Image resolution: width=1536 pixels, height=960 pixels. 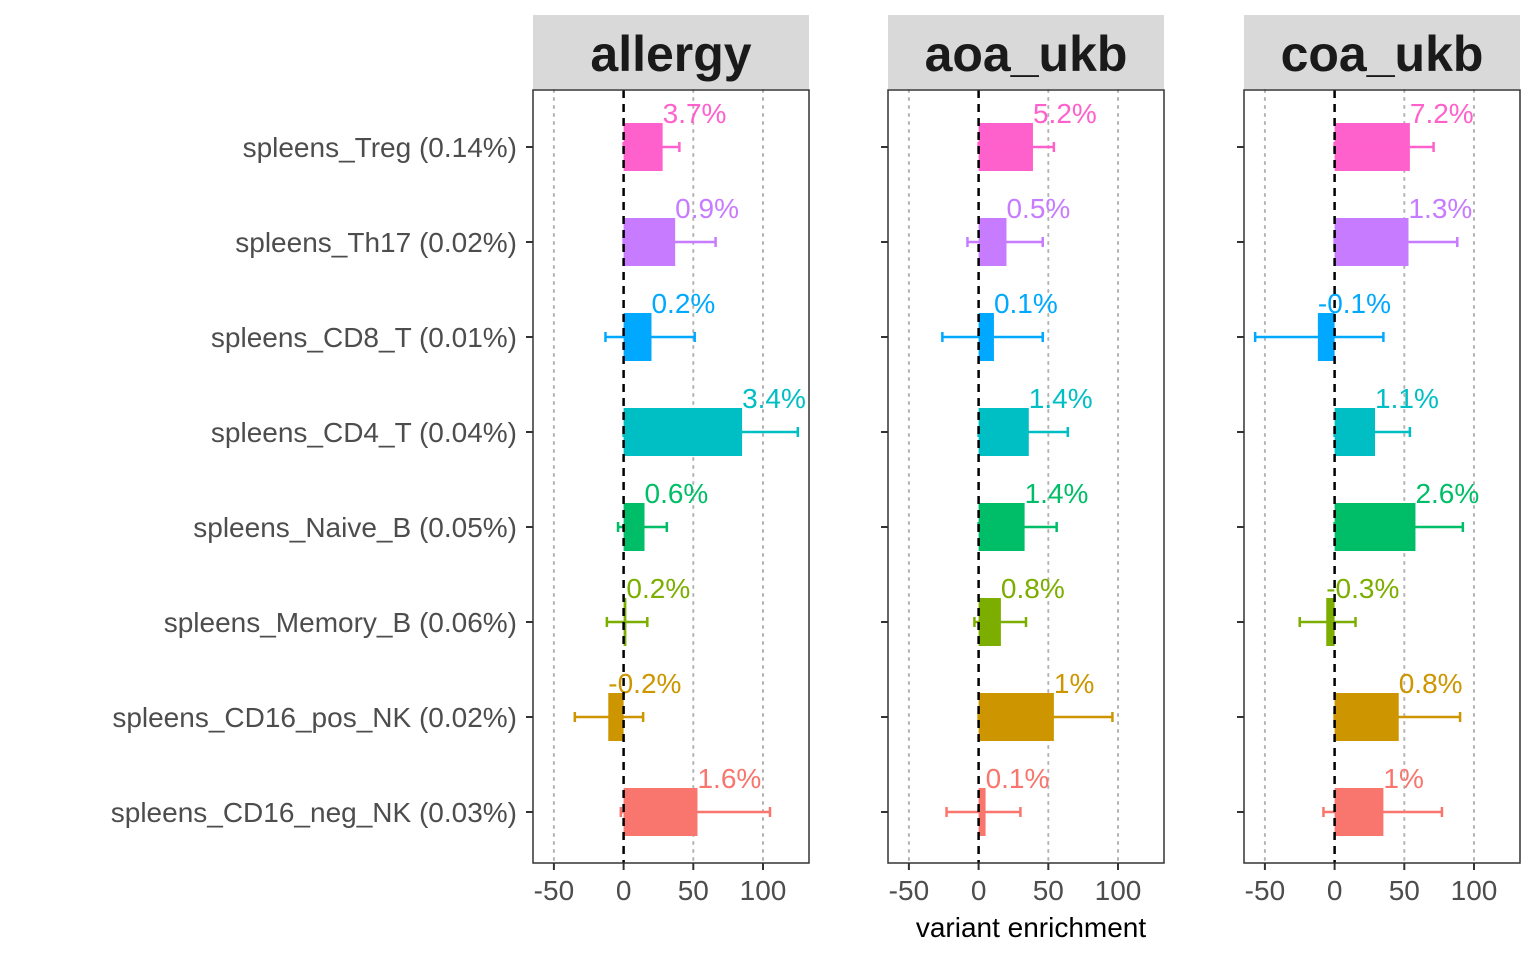 I want to click on x-axis-title: variant enrichment, so click(x=1031, y=927).